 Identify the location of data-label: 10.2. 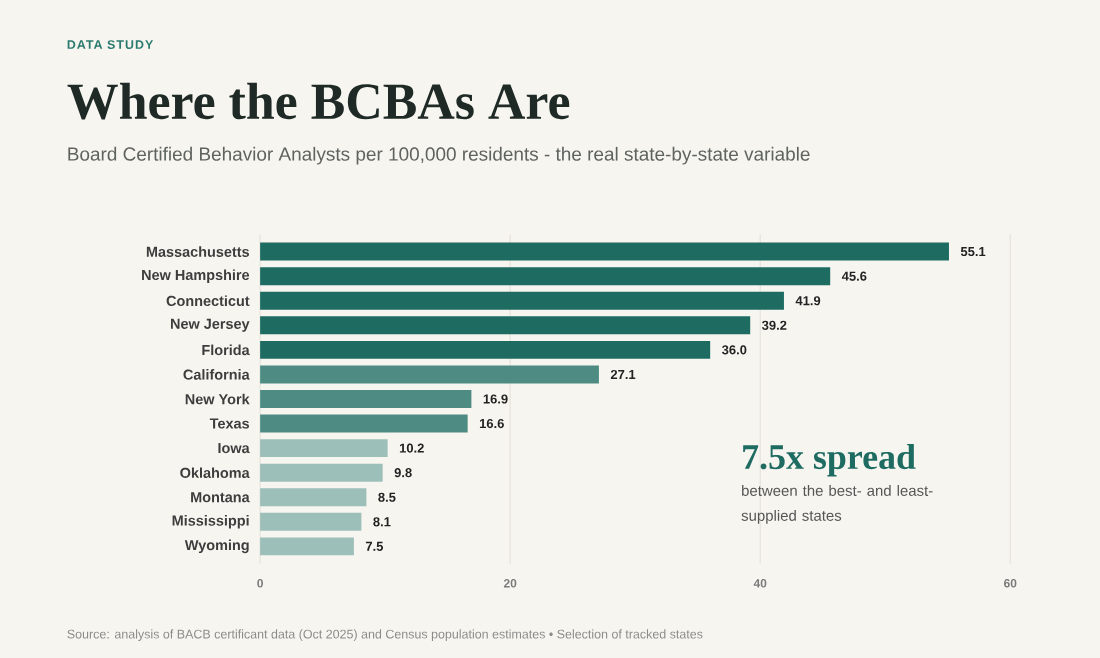
(411, 448).